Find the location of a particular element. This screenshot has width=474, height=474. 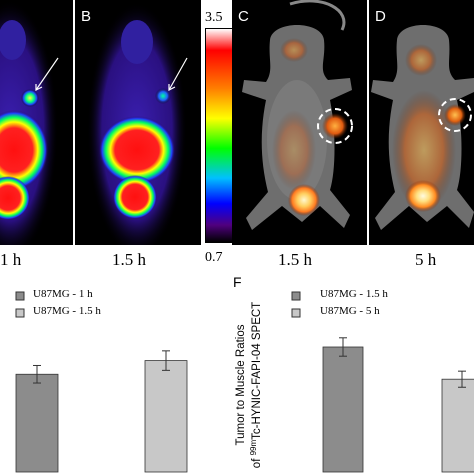

intensity-colorbar is located at coordinates (219, 135).